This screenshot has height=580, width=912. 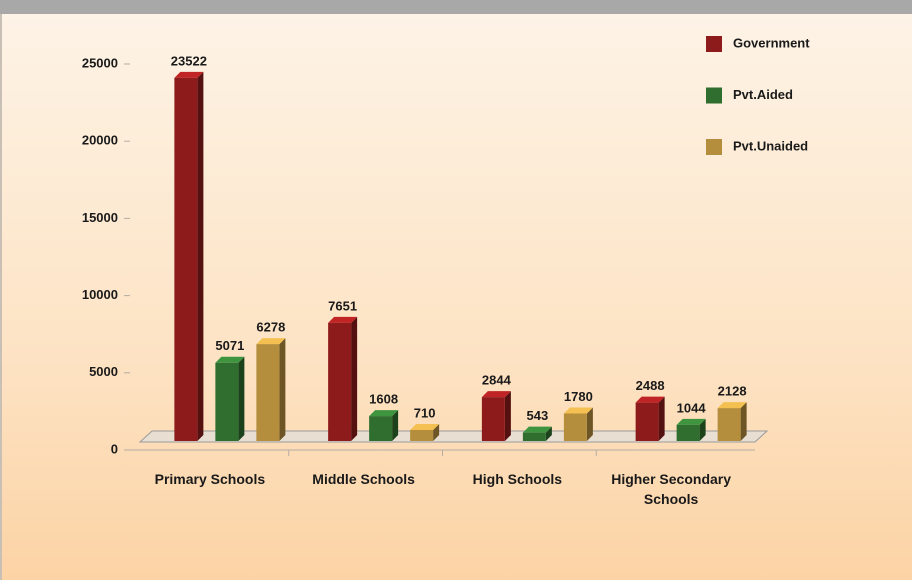 What do you see at coordinates (114, 448) in the screenshot?
I see `y-tick-label: 0` at bounding box center [114, 448].